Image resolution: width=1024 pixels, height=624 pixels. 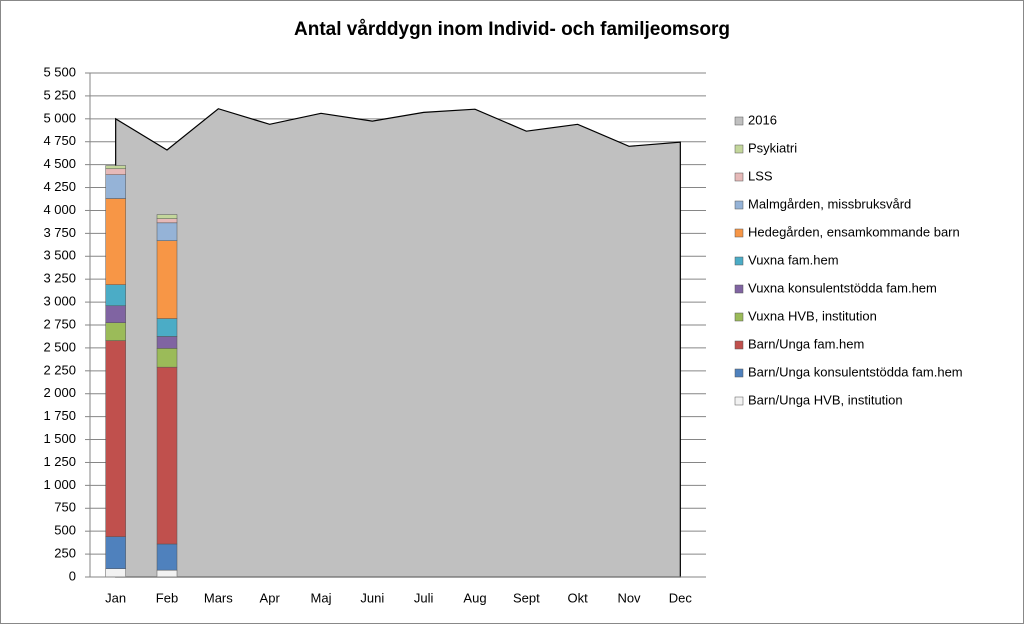 I want to click on x-tick-label: Juli, so click(x=424, y=597).